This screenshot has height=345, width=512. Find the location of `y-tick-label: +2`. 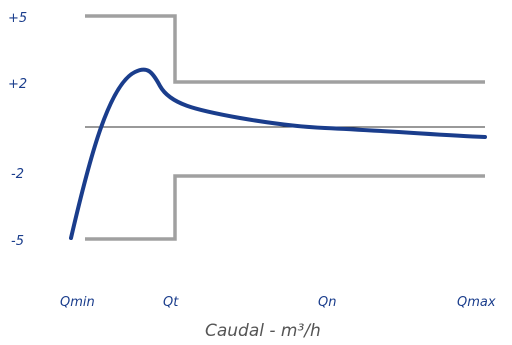

y-tick-label: +2 is located at coordinates (17, 84).